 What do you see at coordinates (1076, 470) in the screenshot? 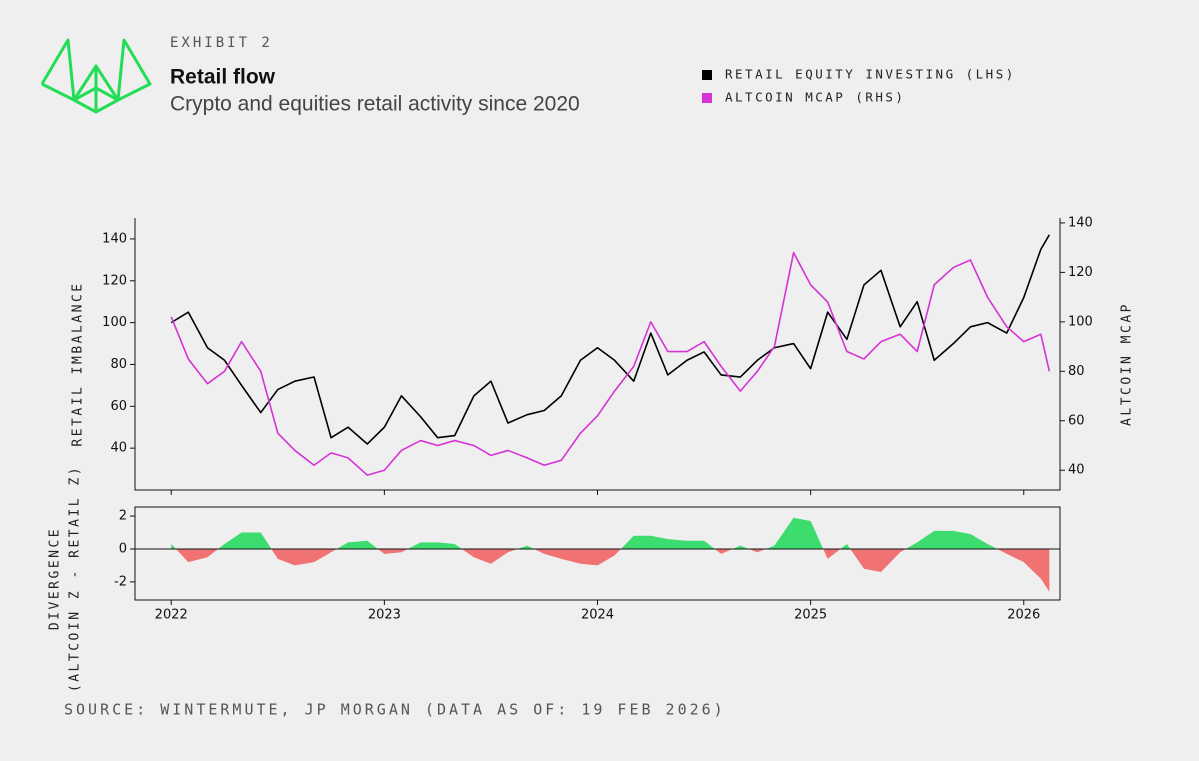
I see `y2-tick-label: 40` at bounding box center [1076, 470].